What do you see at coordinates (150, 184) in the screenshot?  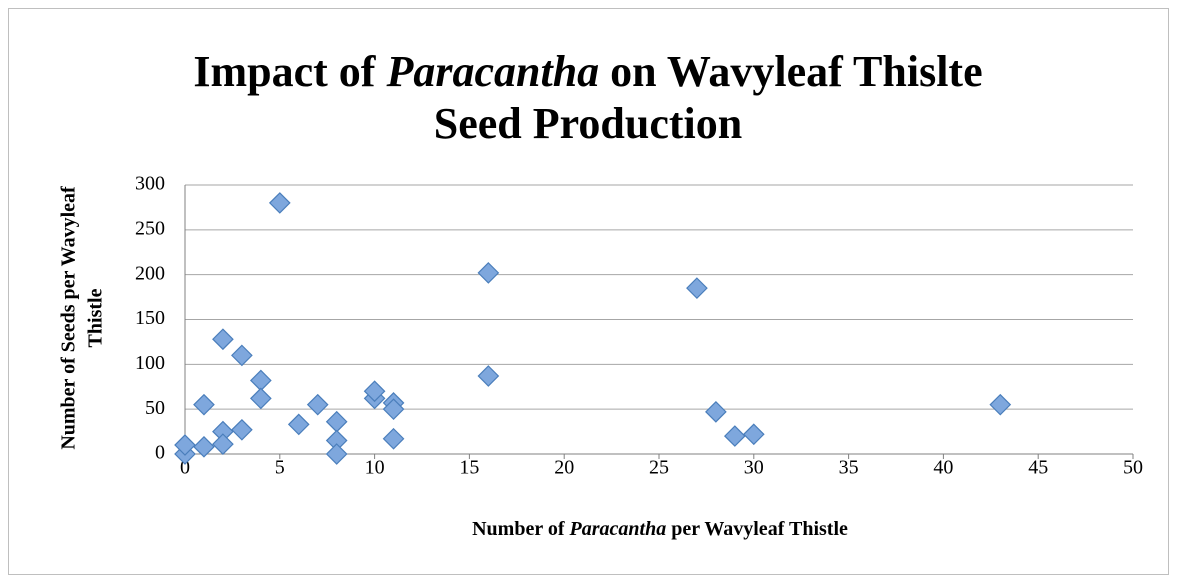 I see `y-tick-label: 300` at bounding box center [150, 184].